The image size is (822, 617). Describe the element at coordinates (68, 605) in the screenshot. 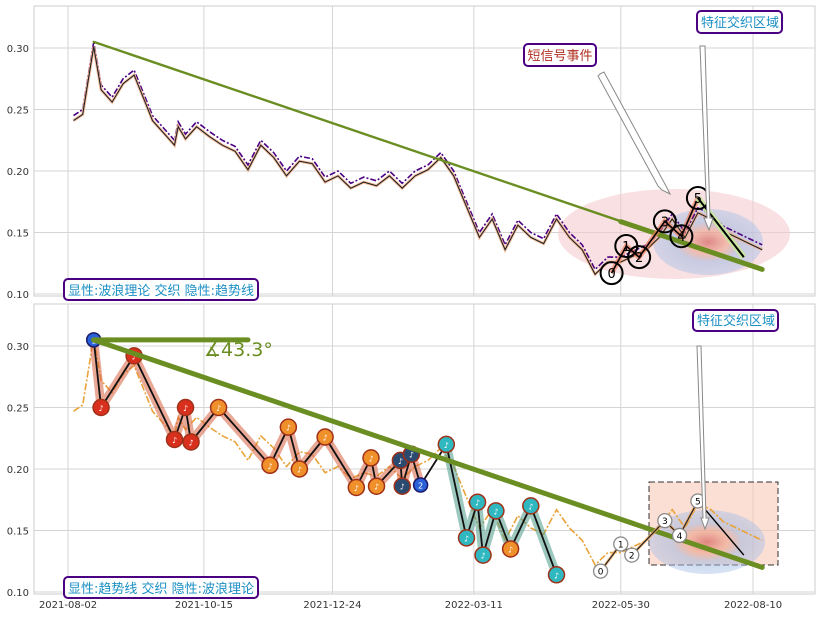

I see `x-tick-label: 2021-08-02` at that location.